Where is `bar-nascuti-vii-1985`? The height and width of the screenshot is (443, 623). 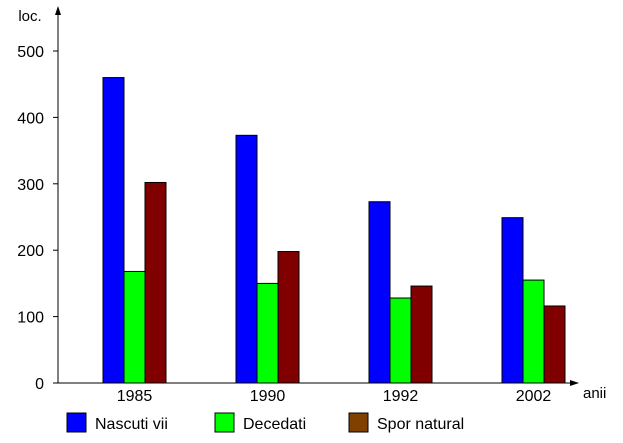
bar-nascuti-vii-1985 is located at coordinates (113, 230).